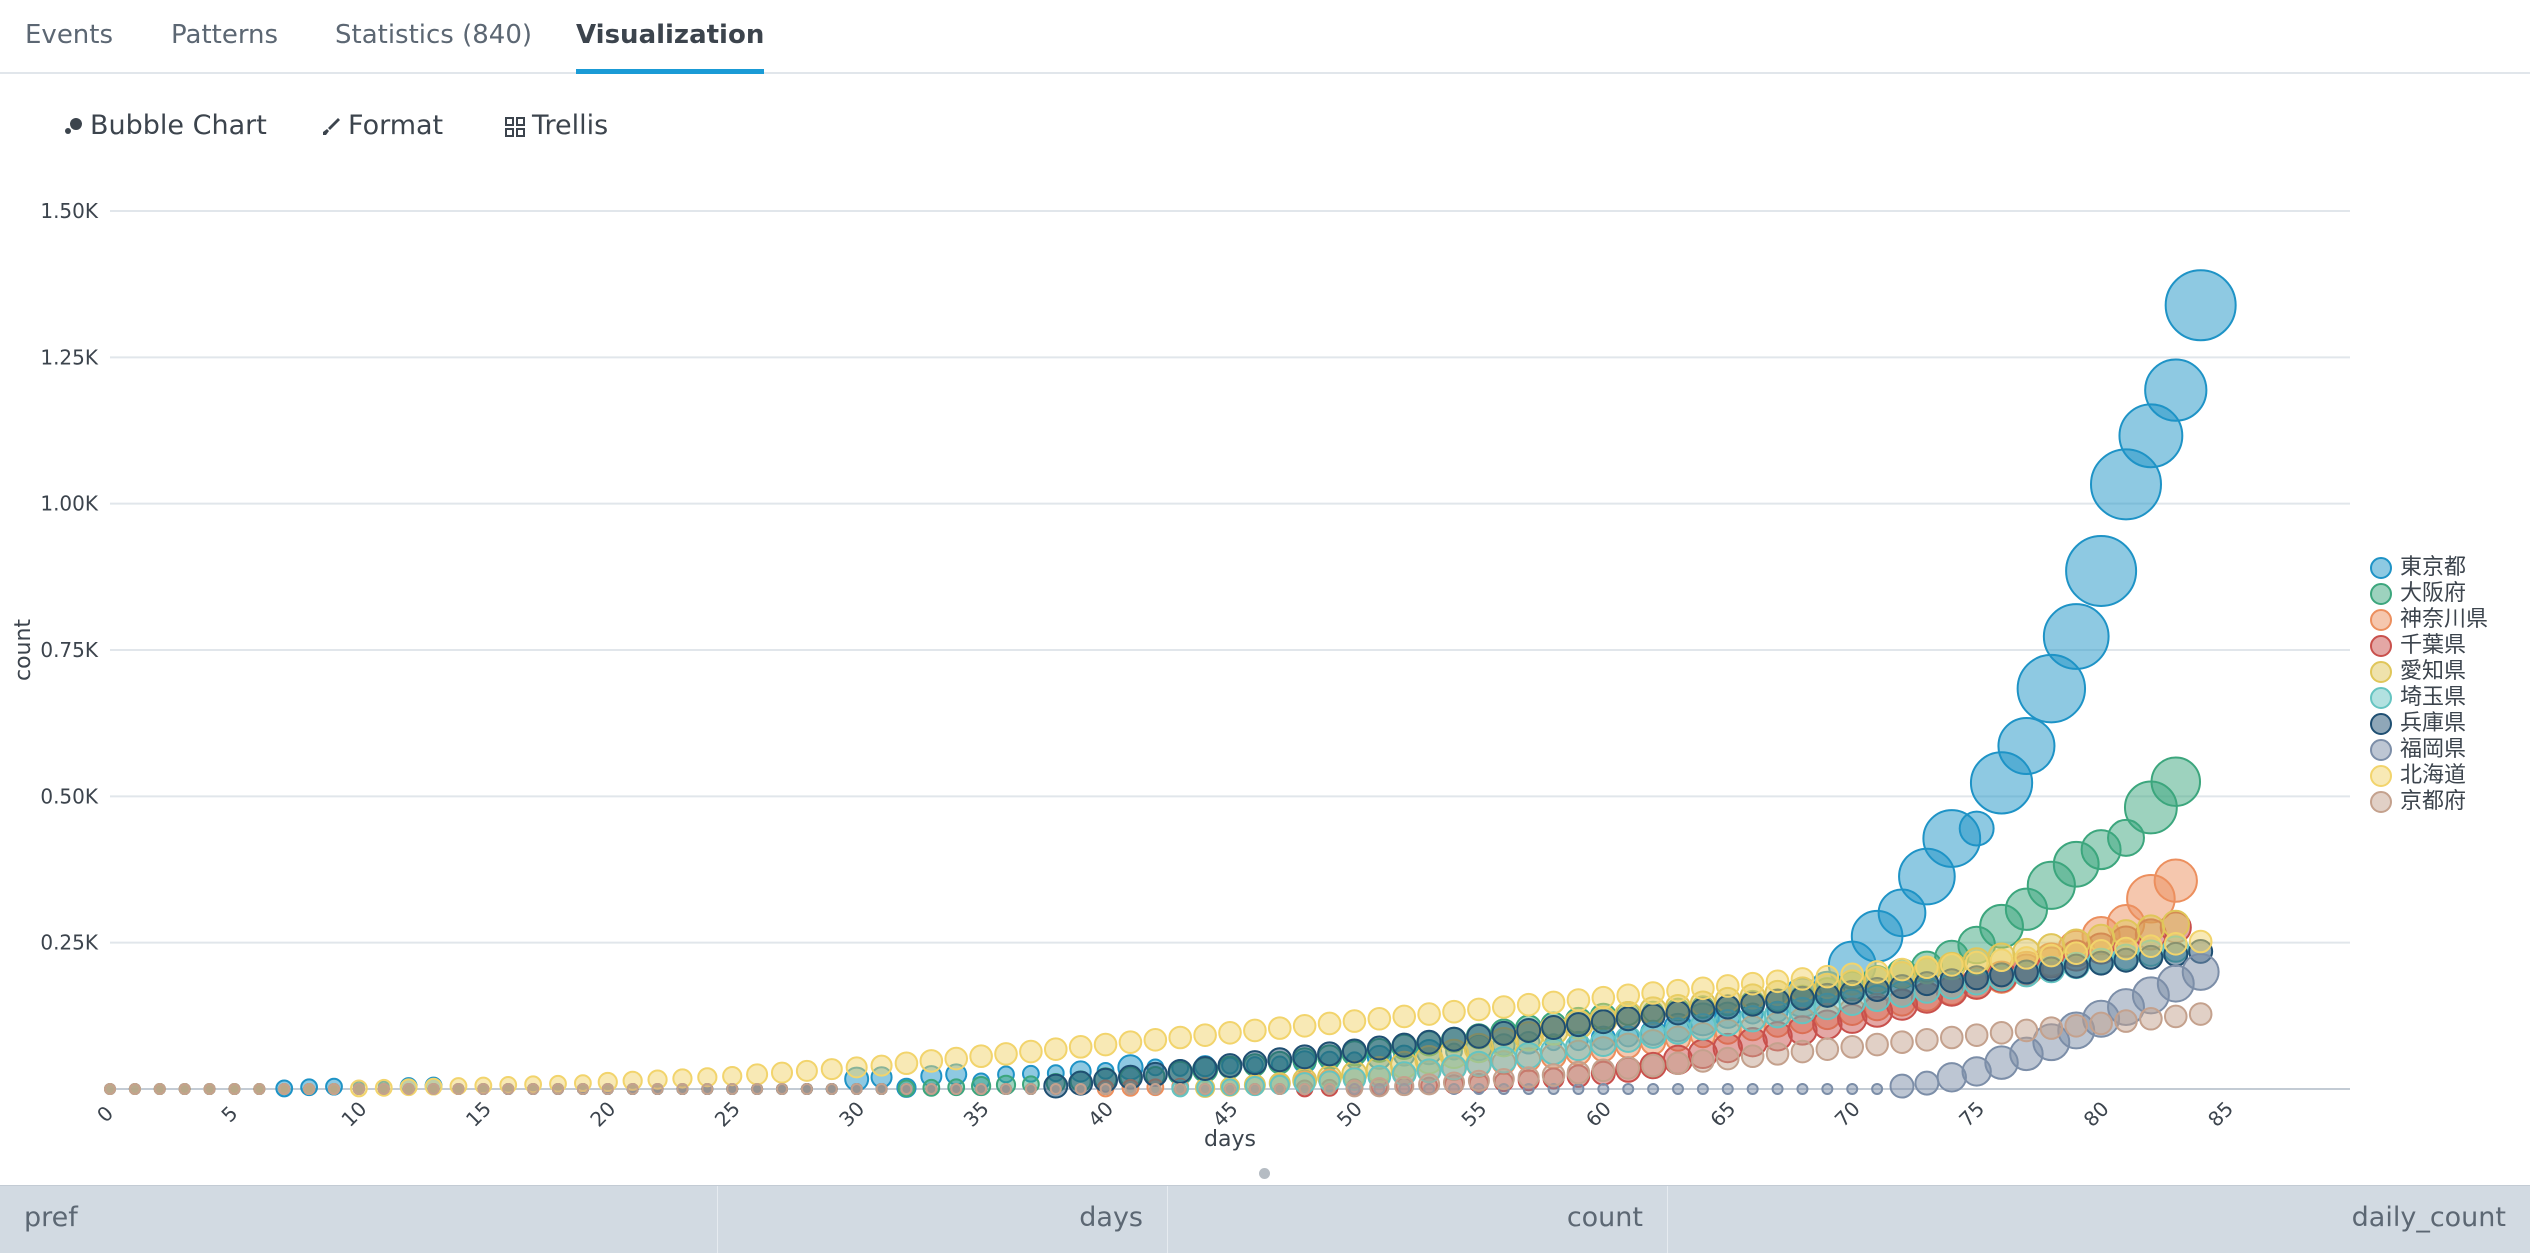 Image resolution: width=2530 pixels, height=1253 pixels. I want to click on resize-handle, so click(1264, 1173).